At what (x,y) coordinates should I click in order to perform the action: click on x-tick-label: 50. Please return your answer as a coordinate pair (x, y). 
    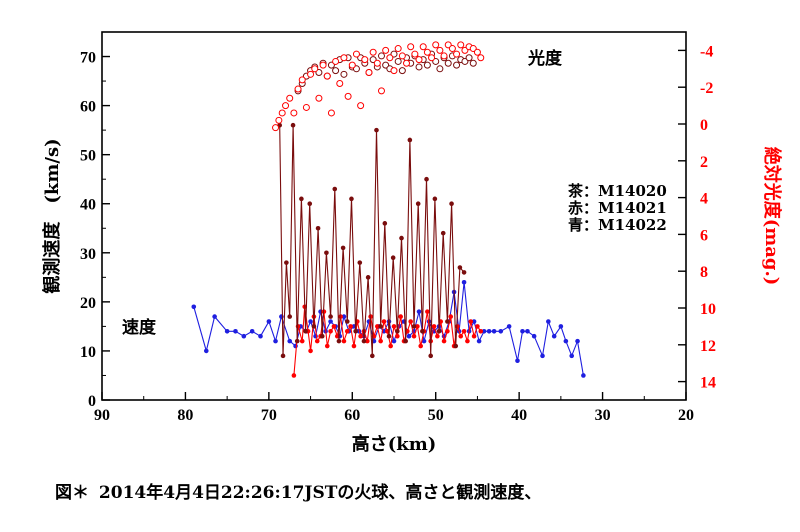
    Looking at the image, I should click on (436, 415).